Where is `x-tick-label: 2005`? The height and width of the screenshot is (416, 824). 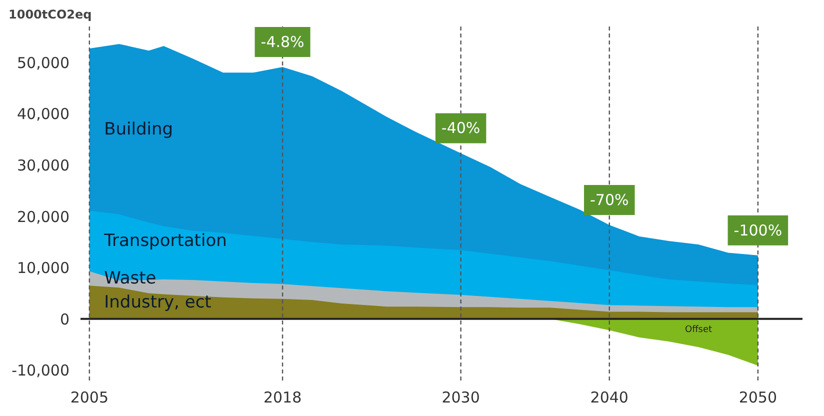 x-tick-label: 2005 is located at coordinates (89, 397).